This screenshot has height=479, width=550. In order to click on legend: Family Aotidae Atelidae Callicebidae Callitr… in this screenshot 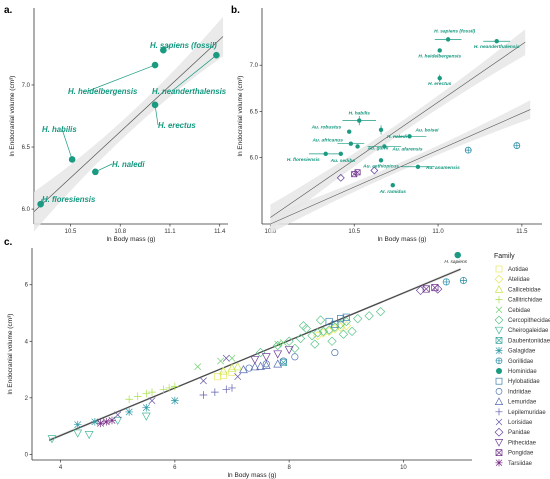, I will do `click(522, 360)`.